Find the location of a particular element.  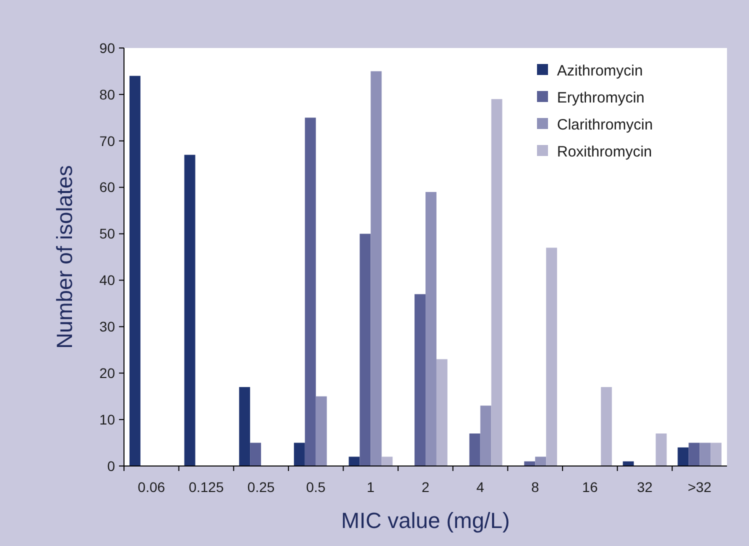

x-tick-label: 4 is located at coordinates (480, 487).